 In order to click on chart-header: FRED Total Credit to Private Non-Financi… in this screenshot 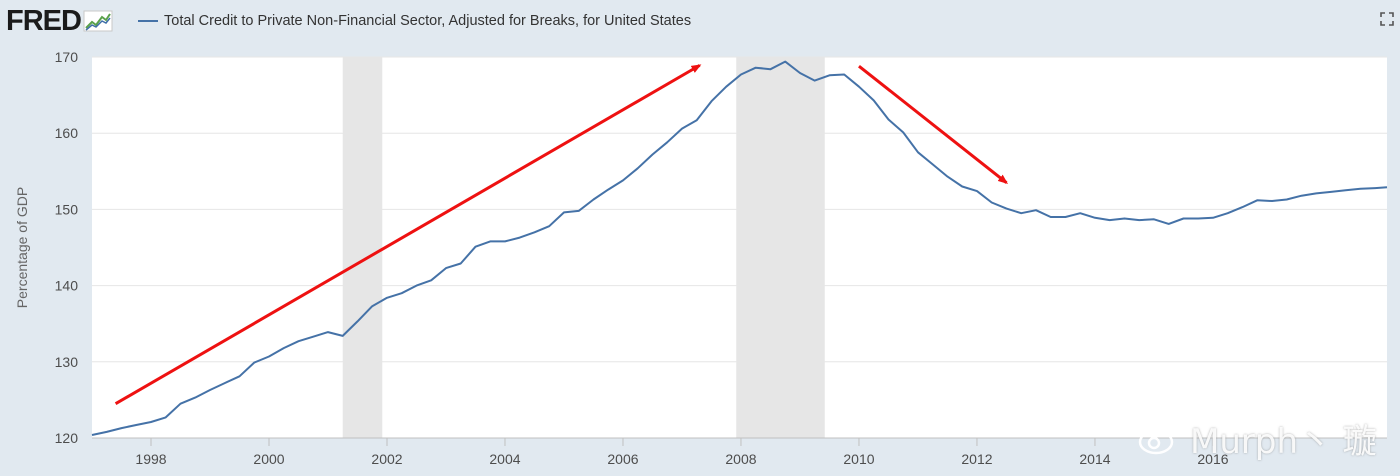, I will do `click(700, 22)`.